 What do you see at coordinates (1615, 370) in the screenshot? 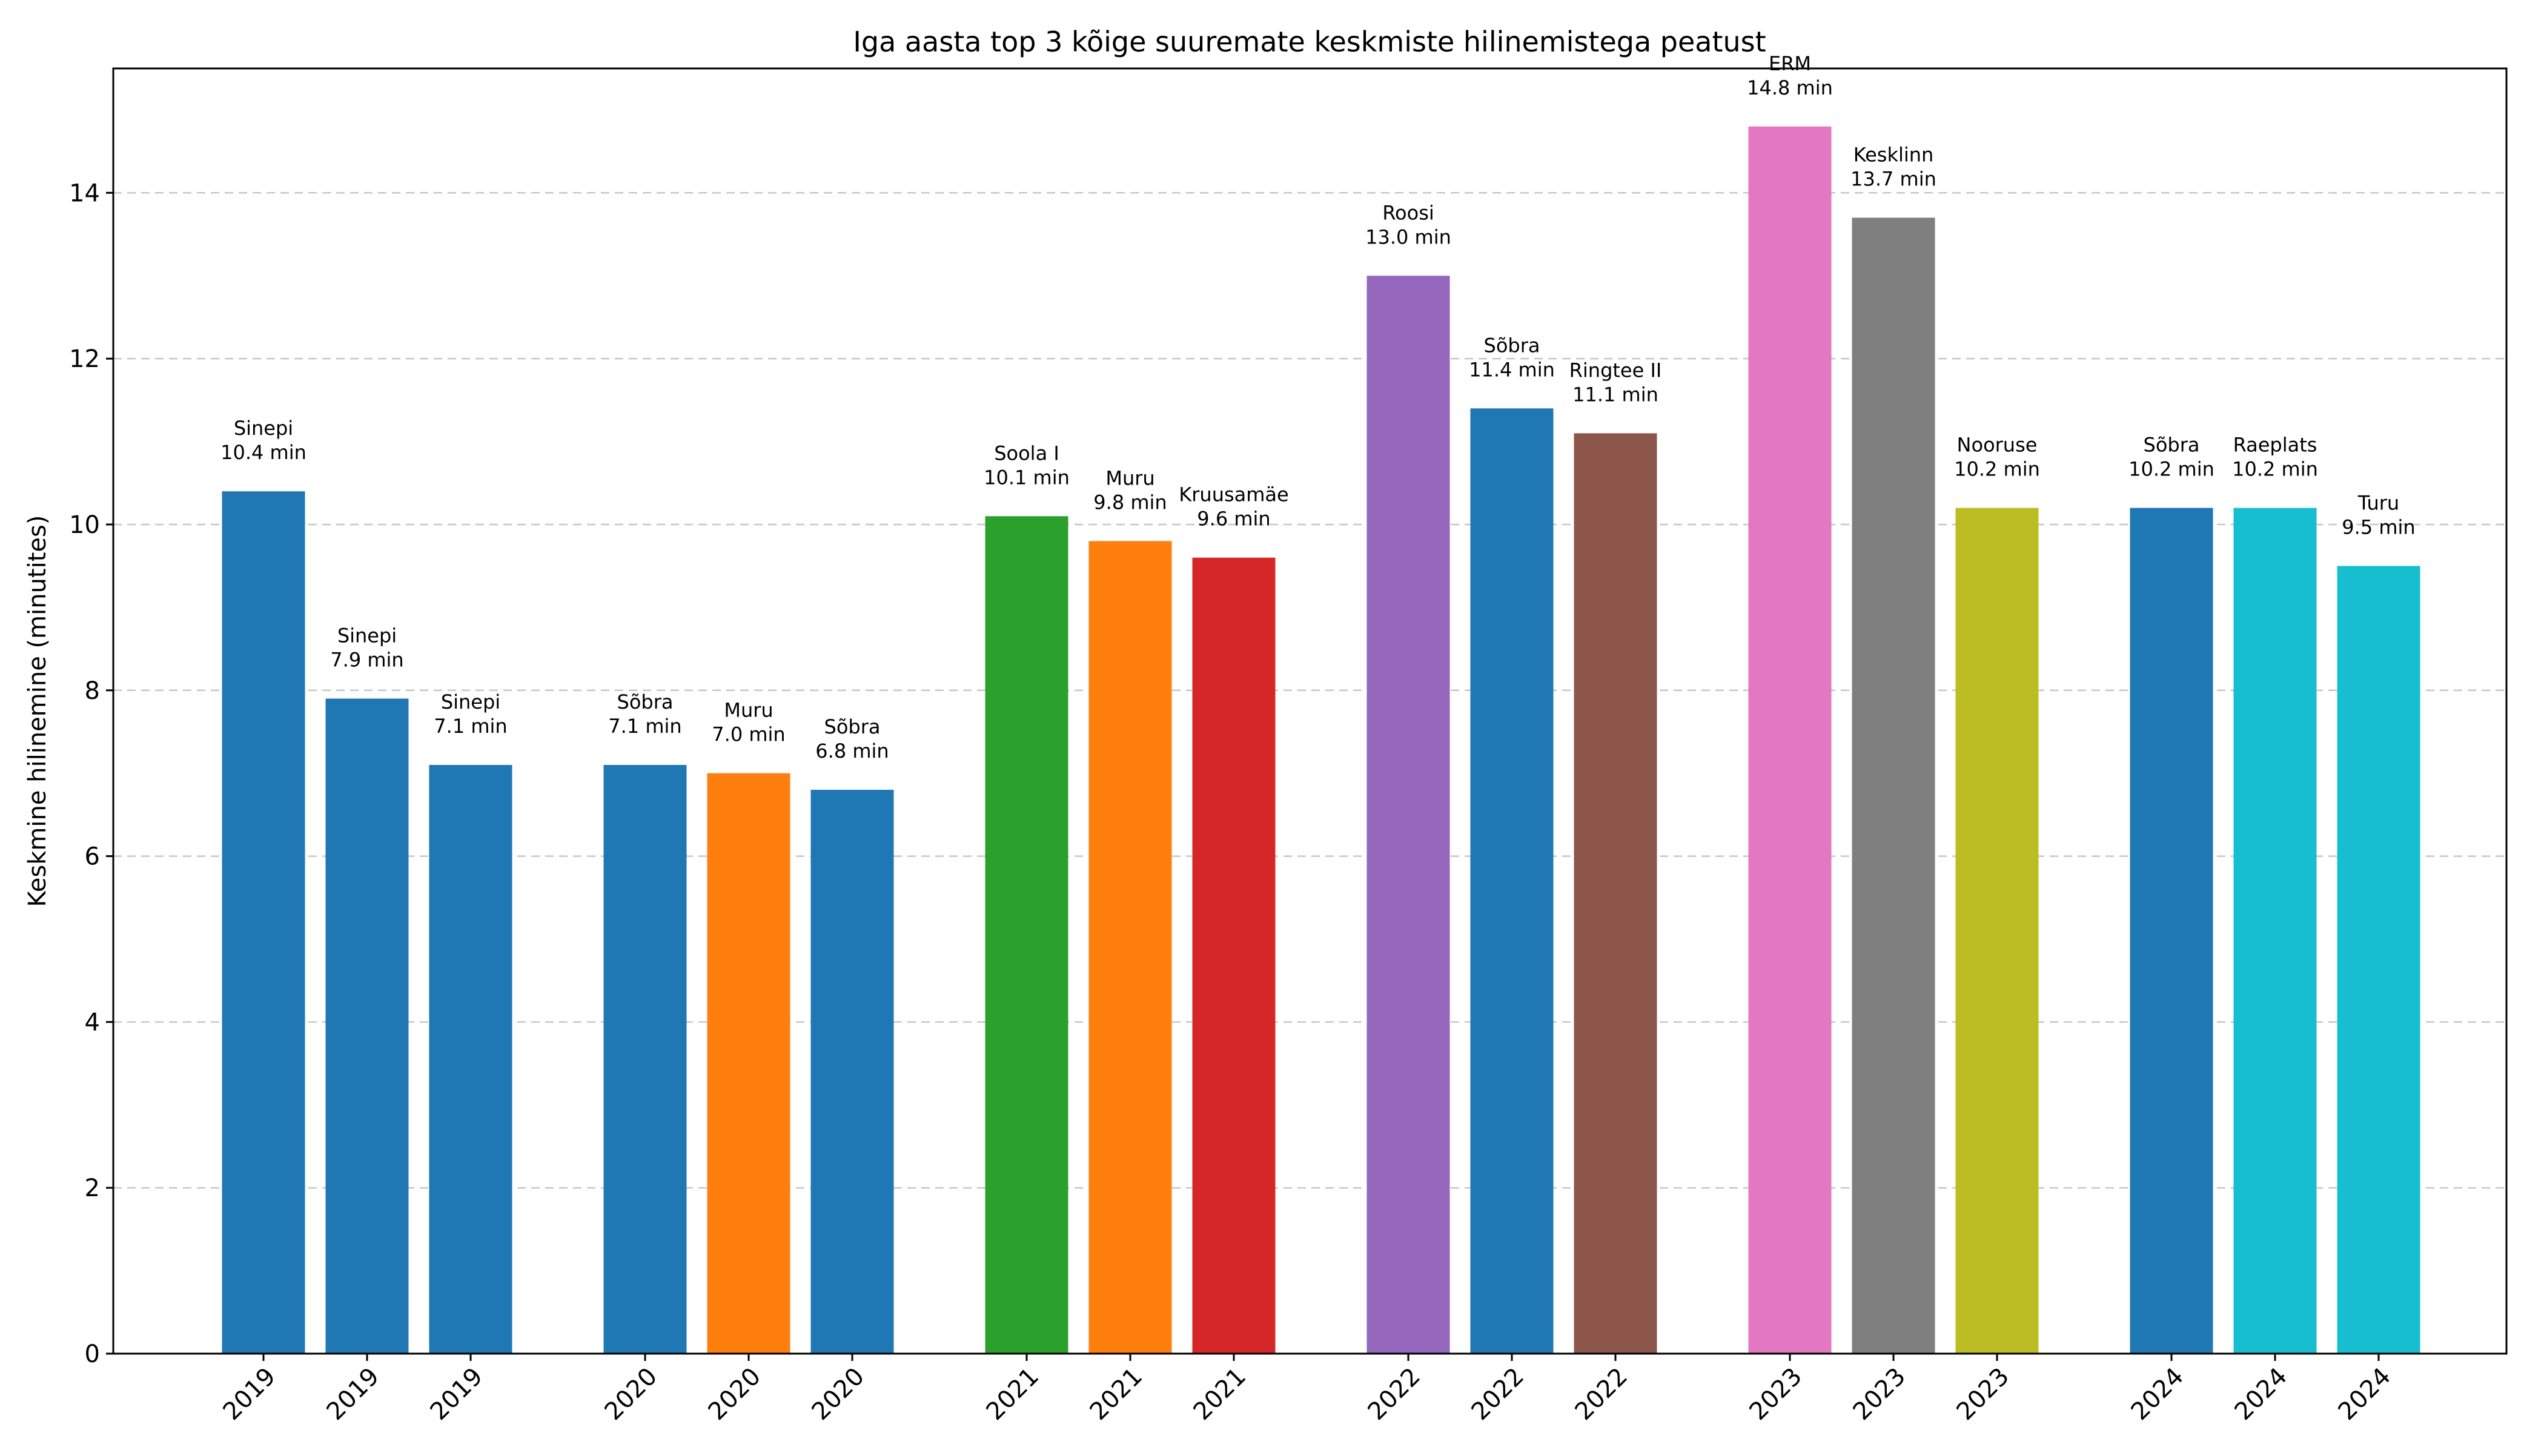
I see `bar-label-stop: Ringtee II` at bounding box center [1615, 370].